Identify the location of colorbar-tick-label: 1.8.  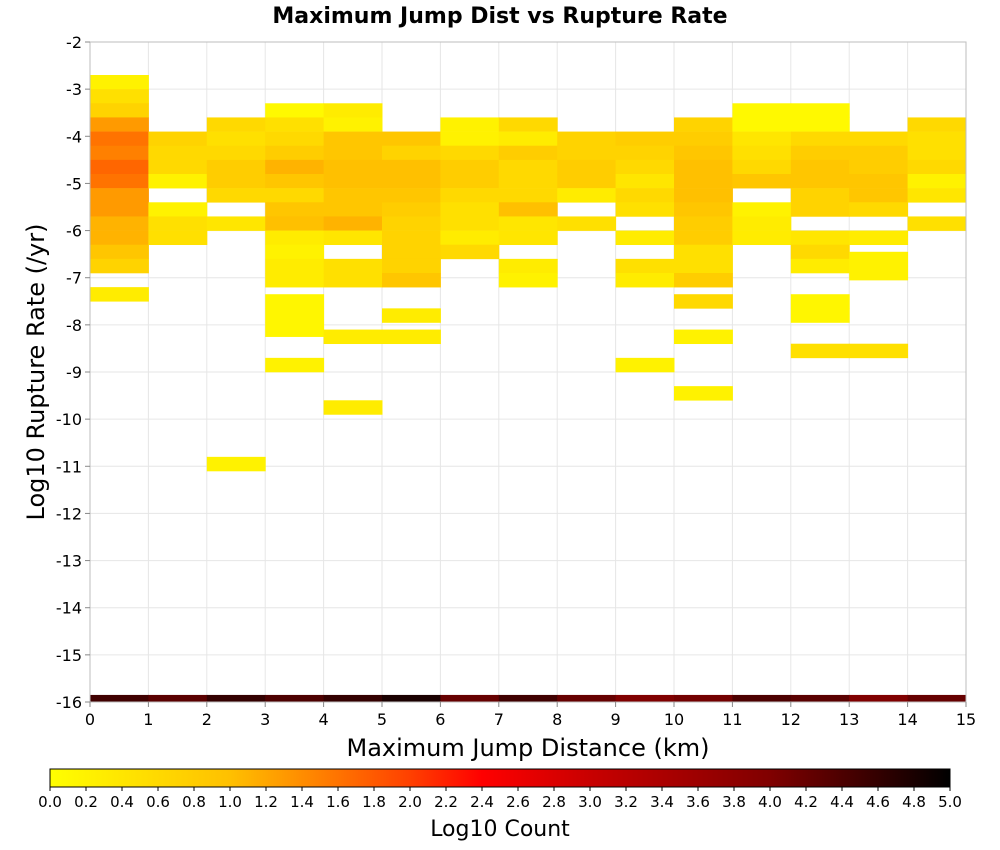
(374, 802).